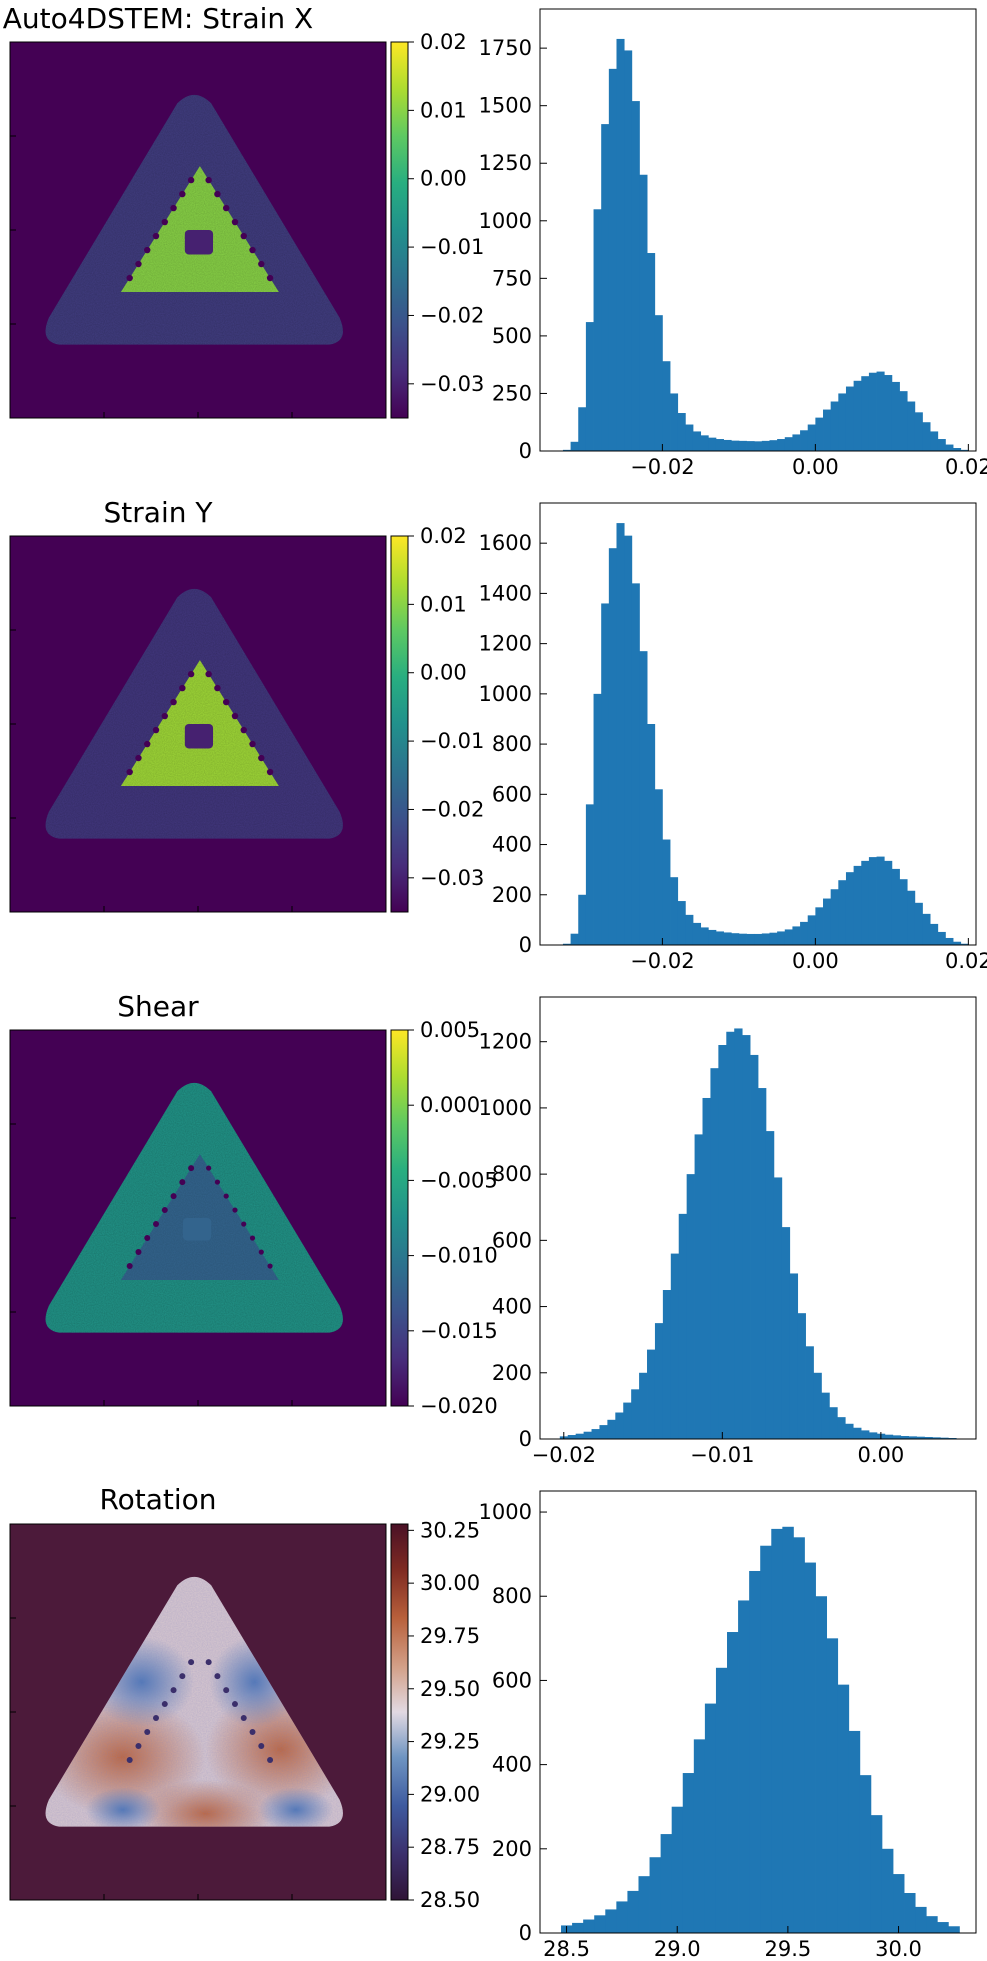  What do you see at coordinates (722, 1455) in the screenshot?
I see `x-tick-label: −0.01` at bounding box center [722, 1455].